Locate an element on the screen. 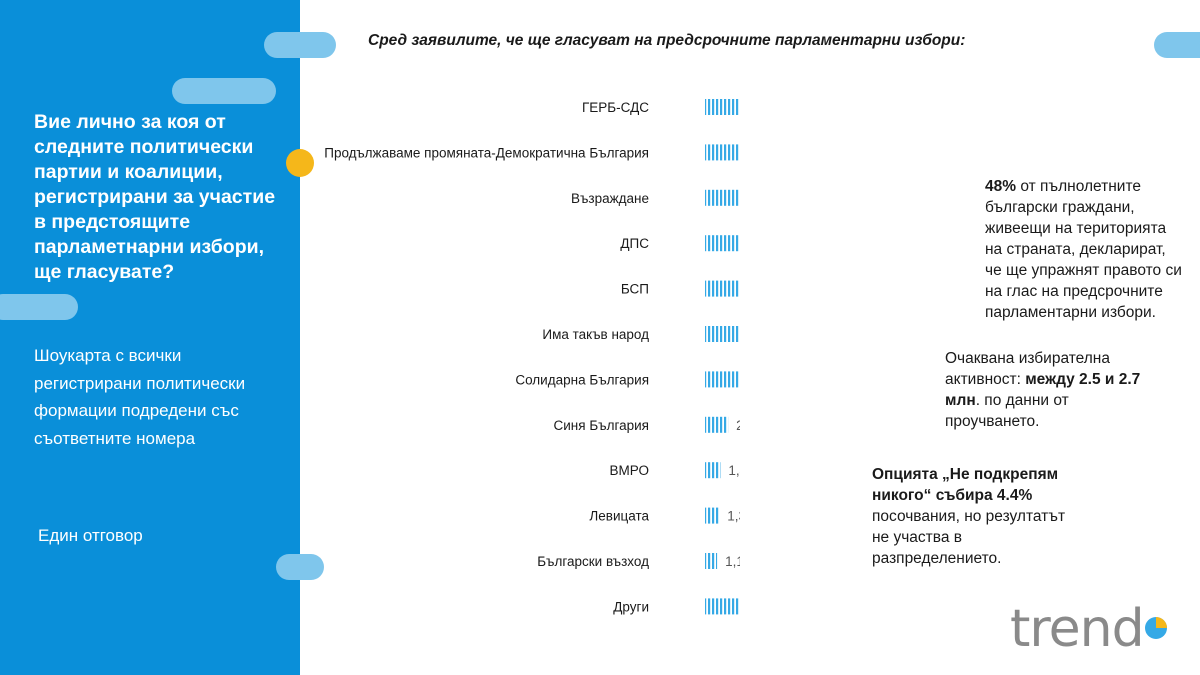 Image resolution: width=1200 pixels, height=675 pixels. category-label: Левицата is located at coordinates (619, 516).